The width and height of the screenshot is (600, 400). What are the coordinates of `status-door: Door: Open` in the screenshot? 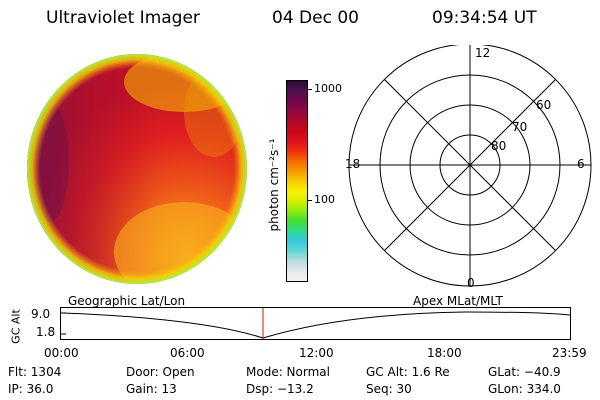 It's located at (160, 372).